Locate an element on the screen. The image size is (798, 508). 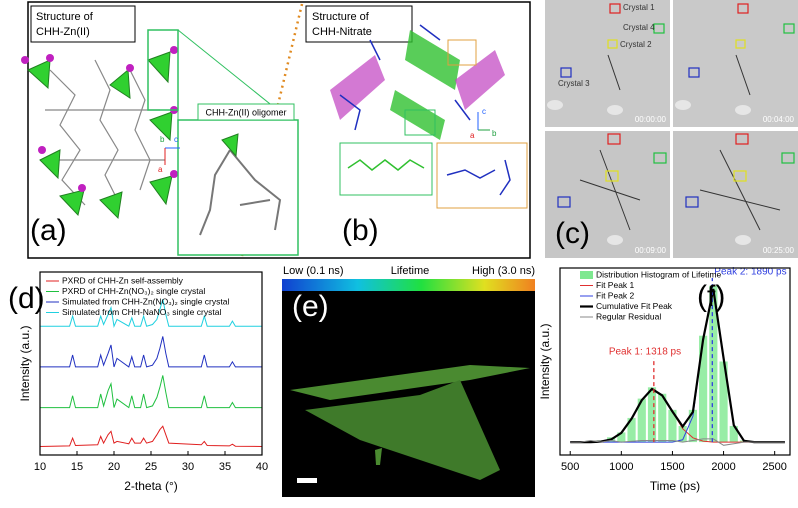
x-tick-label: 35 is located at coordinates (225, 467).